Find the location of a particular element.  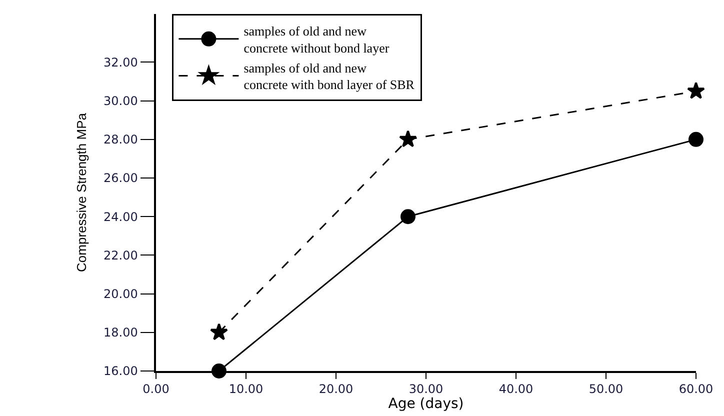

y-tick-label: 16.00 is located at coordinates (120, 371).